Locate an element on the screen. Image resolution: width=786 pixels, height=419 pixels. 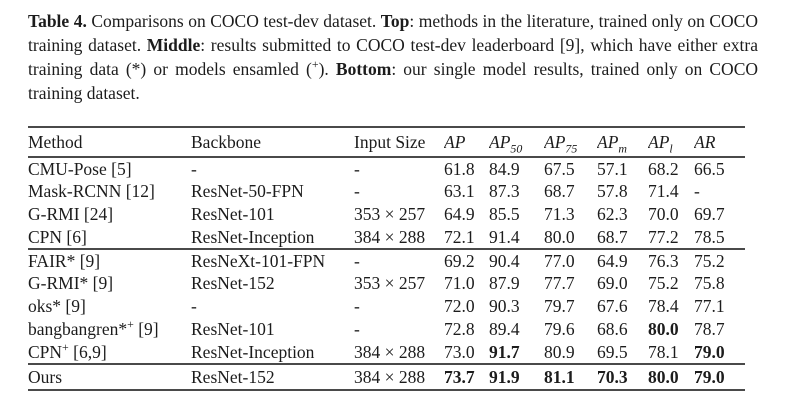
metric-cell-apm: 70.3 is located at coordinates (612, 376).